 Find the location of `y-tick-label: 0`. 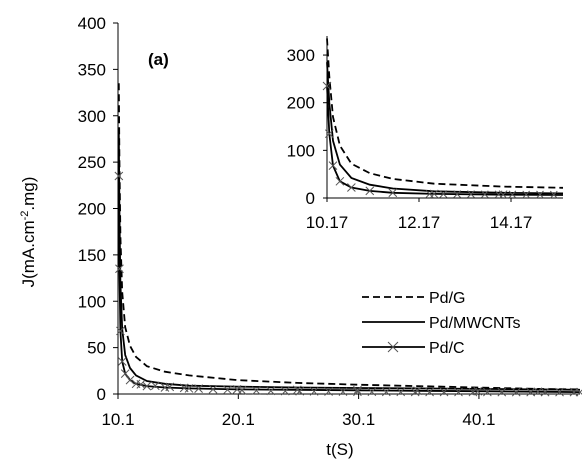

y-tick-label: 0 is located at coordinates (101, 394).